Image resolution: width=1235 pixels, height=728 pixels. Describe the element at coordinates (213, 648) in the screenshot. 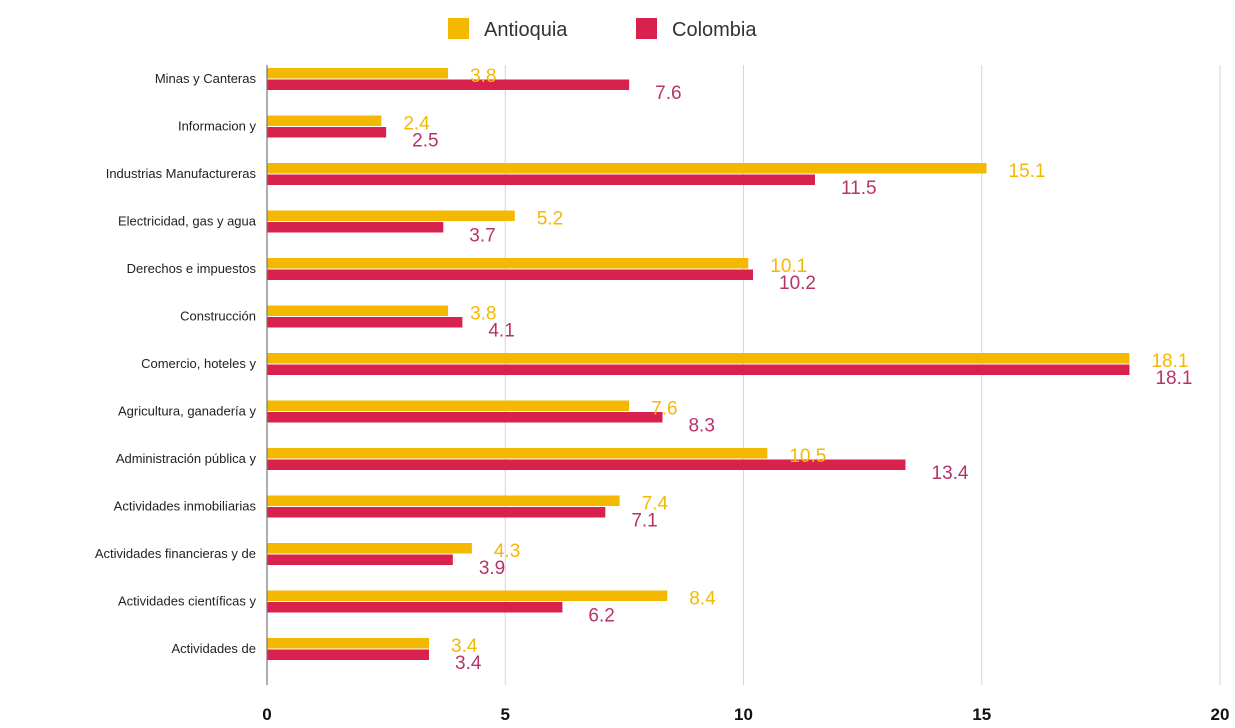

I see `category-label: Actividades de` at that location.